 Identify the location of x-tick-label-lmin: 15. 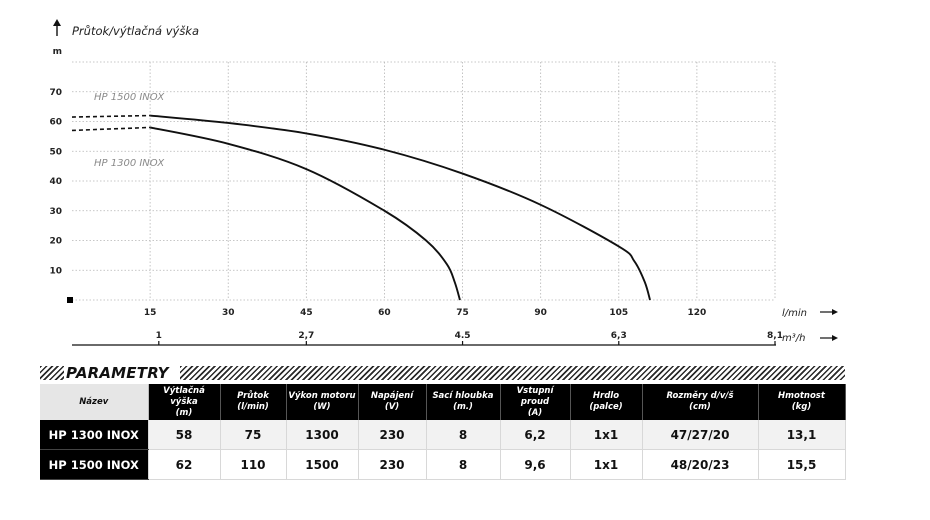
(150, 313).